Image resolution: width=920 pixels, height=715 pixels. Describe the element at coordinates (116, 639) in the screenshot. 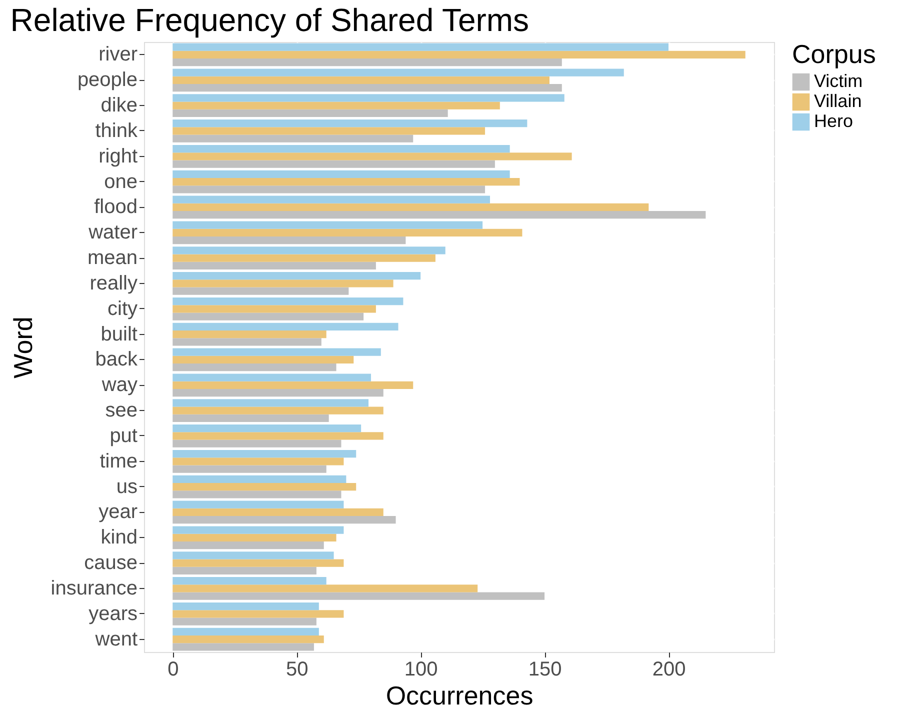

I see `y-tick-label: went` at that location.